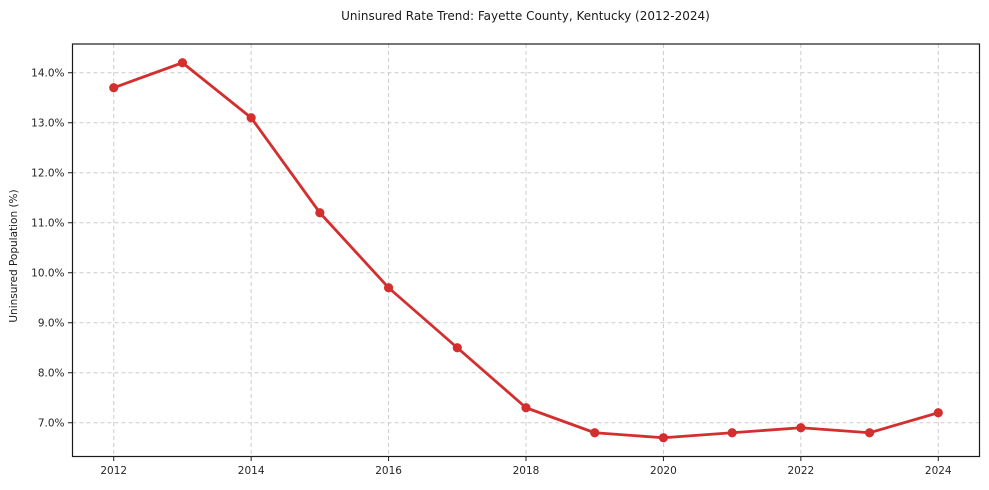  Describe the element at coordinates (938, 471) in the screenshot. I see `x-tick-label: 2024` at that location.